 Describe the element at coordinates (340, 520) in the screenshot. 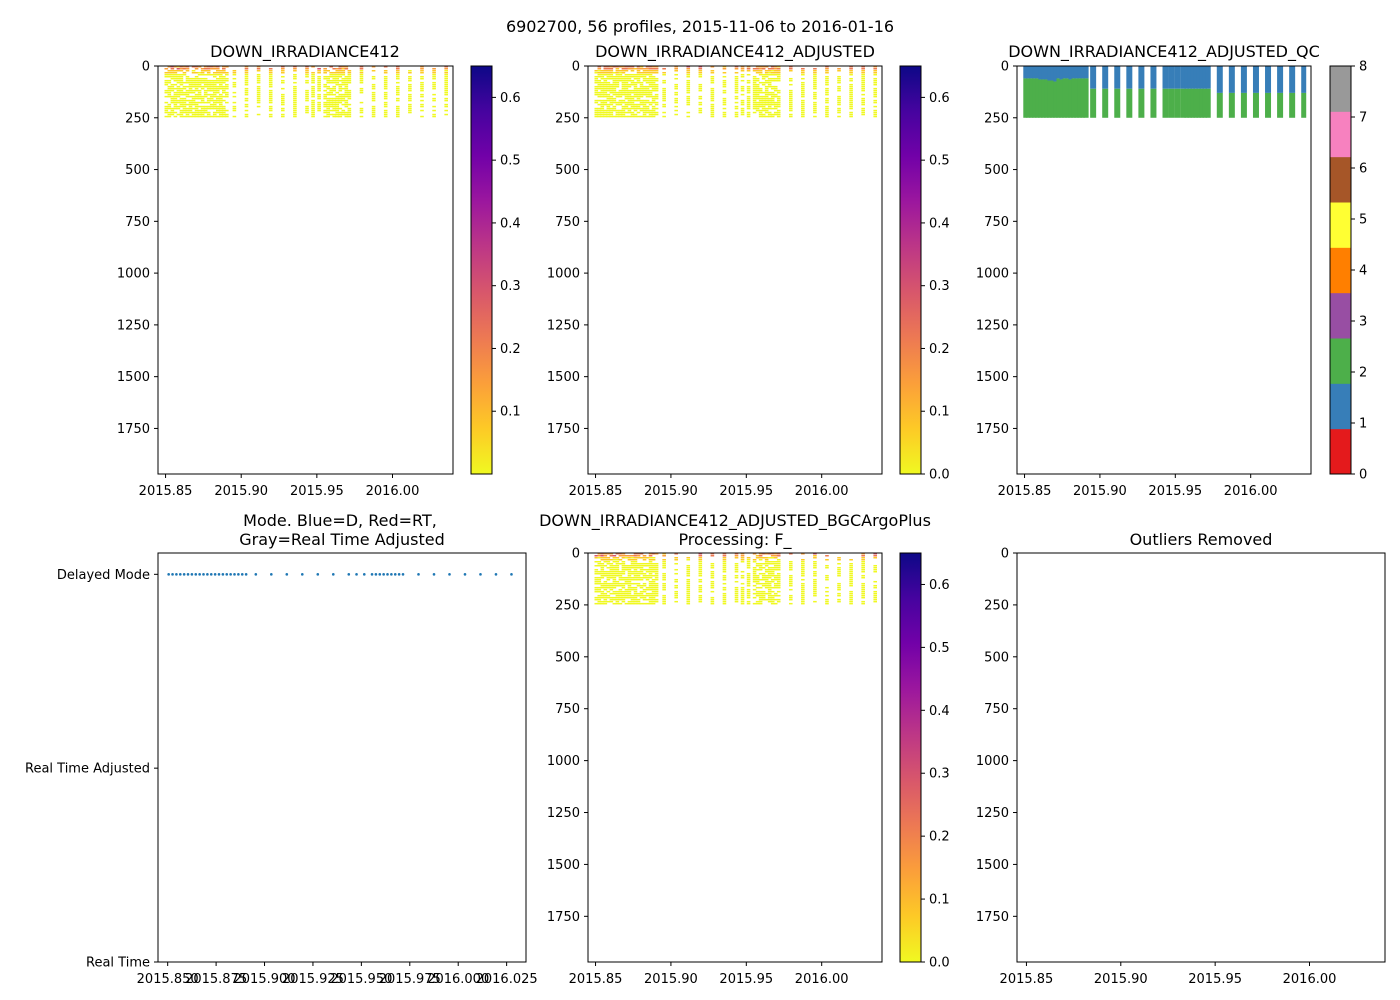

I see `panel-title-line-1: Mode. Blue=D, Red=RT,` at that location.